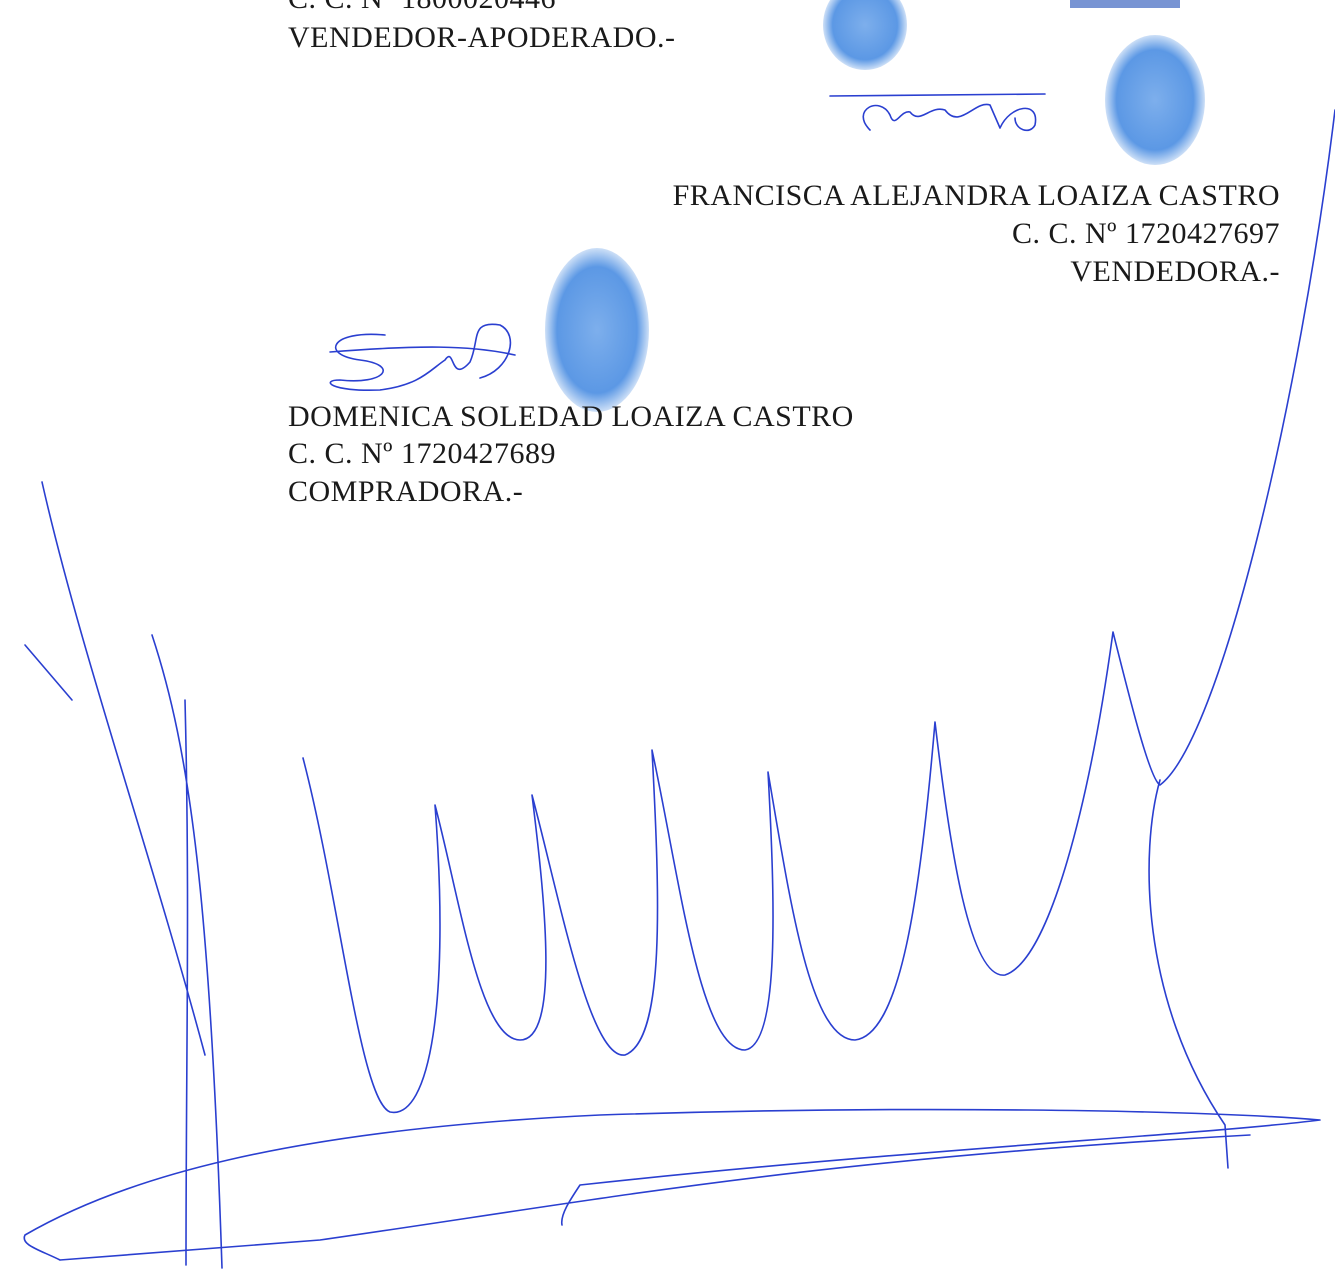 Image resolution: width=1335 pixels, height=1273 pixels. I want to click on id-number: C. C. Nº 1720427689, so click(422, 453).